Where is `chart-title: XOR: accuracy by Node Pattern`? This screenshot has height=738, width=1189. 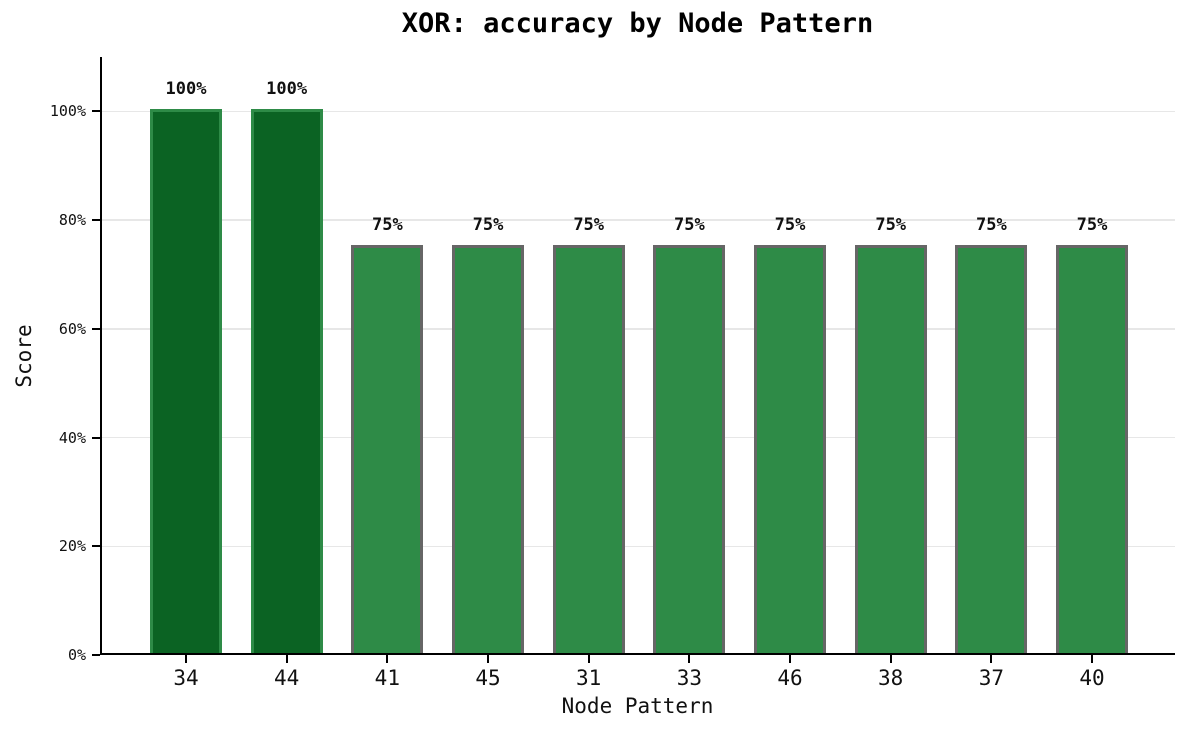 chart-title: XOR: accuracy by Node Pattern is located at coordinates (637, 23).